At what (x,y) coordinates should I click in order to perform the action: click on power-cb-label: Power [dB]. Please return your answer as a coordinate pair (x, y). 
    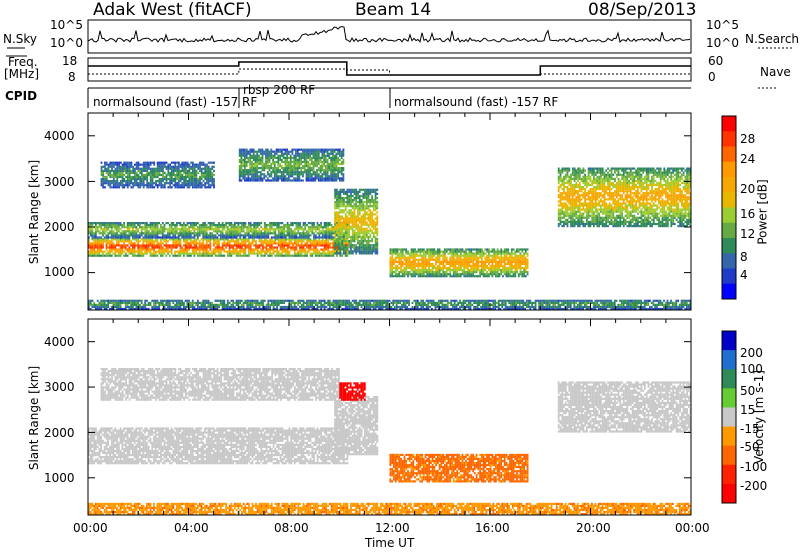
    Looking at the image, I should click on (762, 212).